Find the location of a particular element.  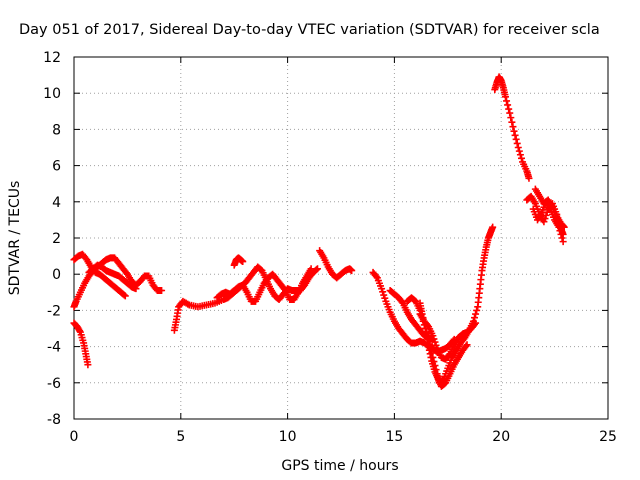

y-tick-label: -6 is located at coordinates (54, 384).